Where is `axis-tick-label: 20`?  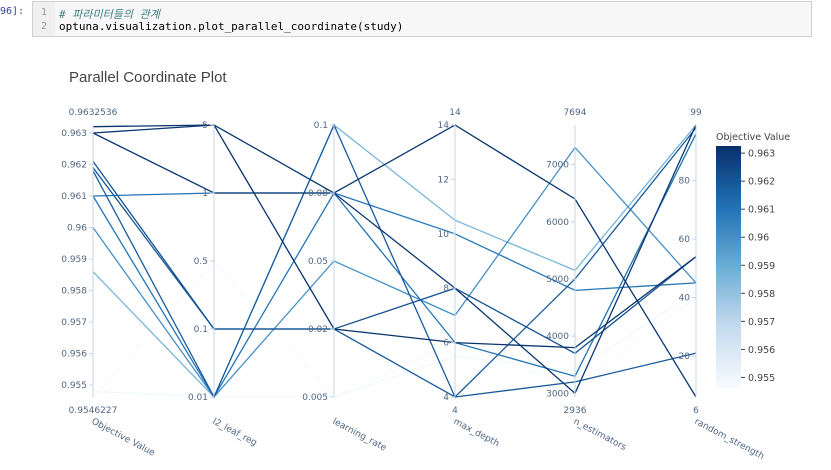
axis-tick-label: 20 is located at coordinates (685, 357).